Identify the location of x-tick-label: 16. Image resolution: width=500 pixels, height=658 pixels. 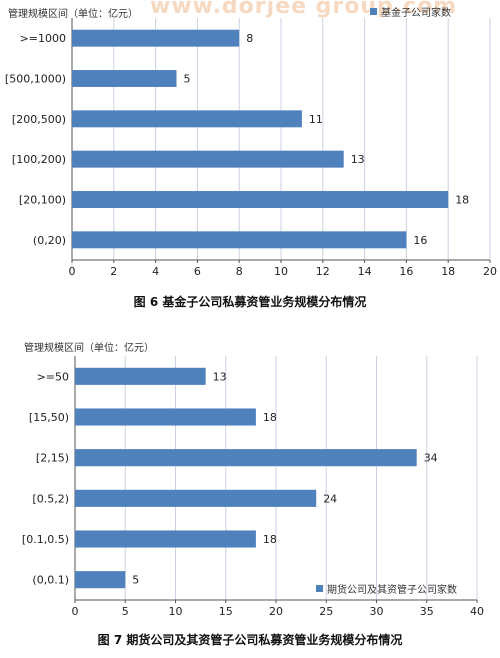
(406, 271).